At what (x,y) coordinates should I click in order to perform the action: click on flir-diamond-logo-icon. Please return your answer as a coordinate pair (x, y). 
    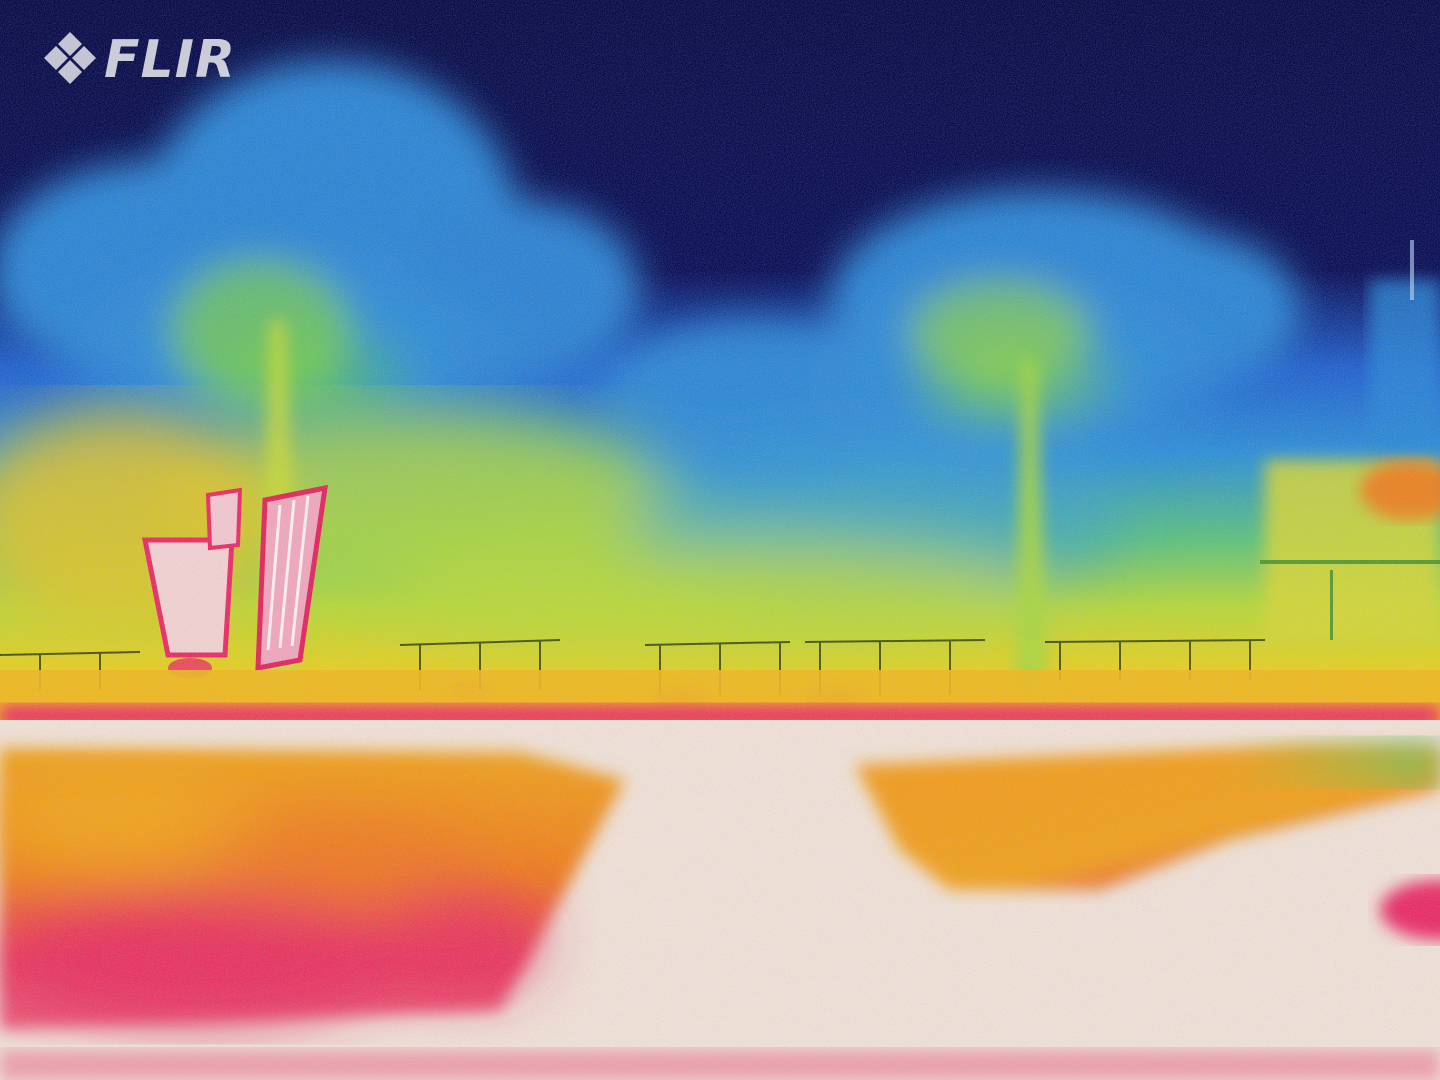
    Looking at the image, I should click on (70, 58).